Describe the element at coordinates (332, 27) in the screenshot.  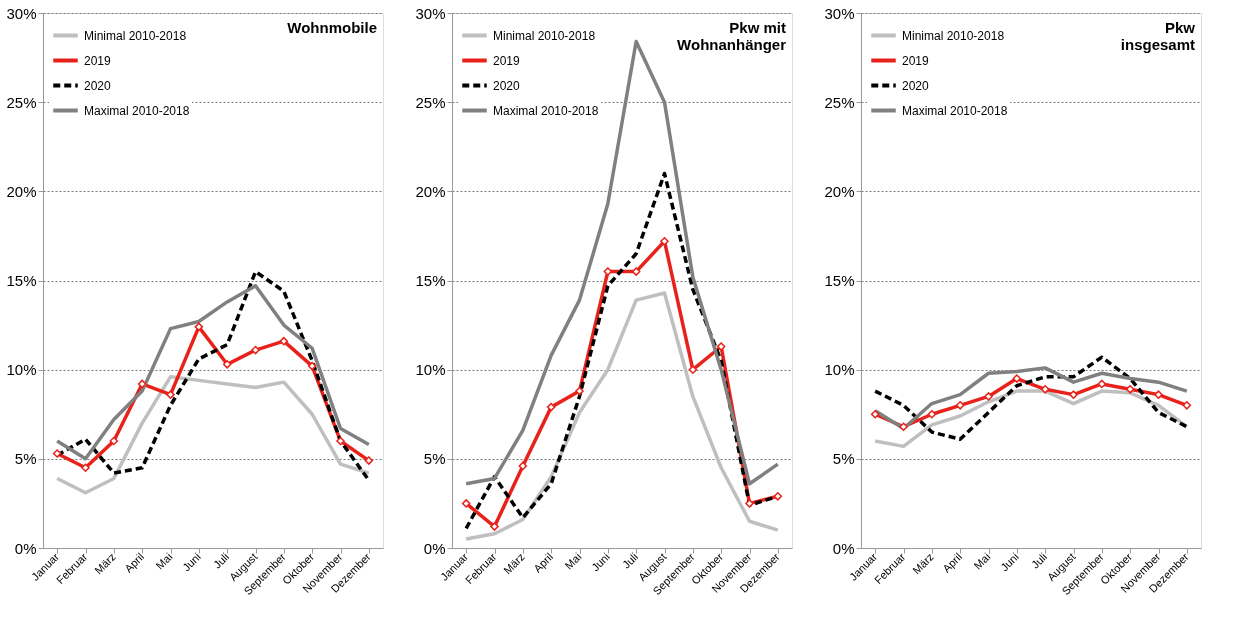
I see `chart-title: Wohnmobile` at that location.